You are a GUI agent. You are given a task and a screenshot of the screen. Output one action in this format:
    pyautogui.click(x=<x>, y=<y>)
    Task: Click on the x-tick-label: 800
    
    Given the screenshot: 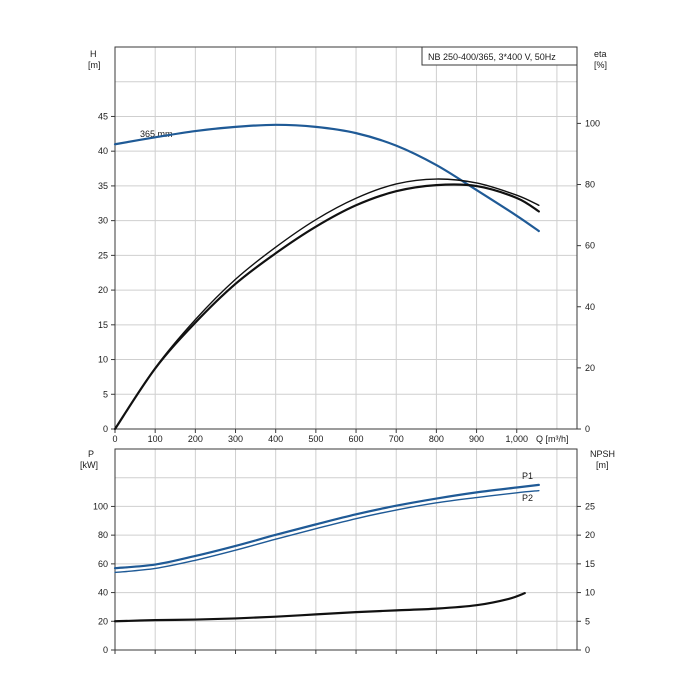 What is the action you would take?
    pyautogui.click(x=436, y=439)
    